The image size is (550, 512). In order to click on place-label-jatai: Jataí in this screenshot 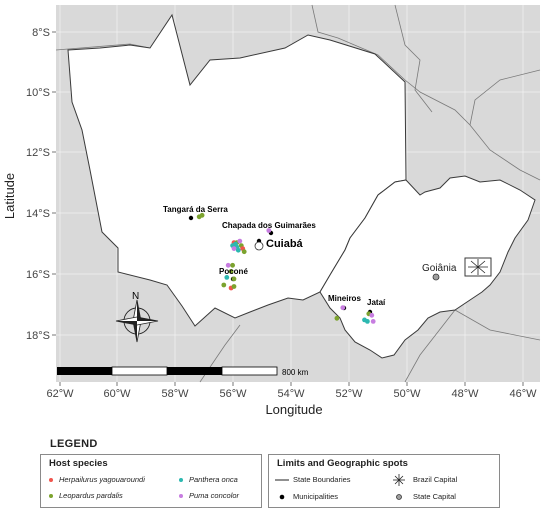, I will do `click(376, 302)`.